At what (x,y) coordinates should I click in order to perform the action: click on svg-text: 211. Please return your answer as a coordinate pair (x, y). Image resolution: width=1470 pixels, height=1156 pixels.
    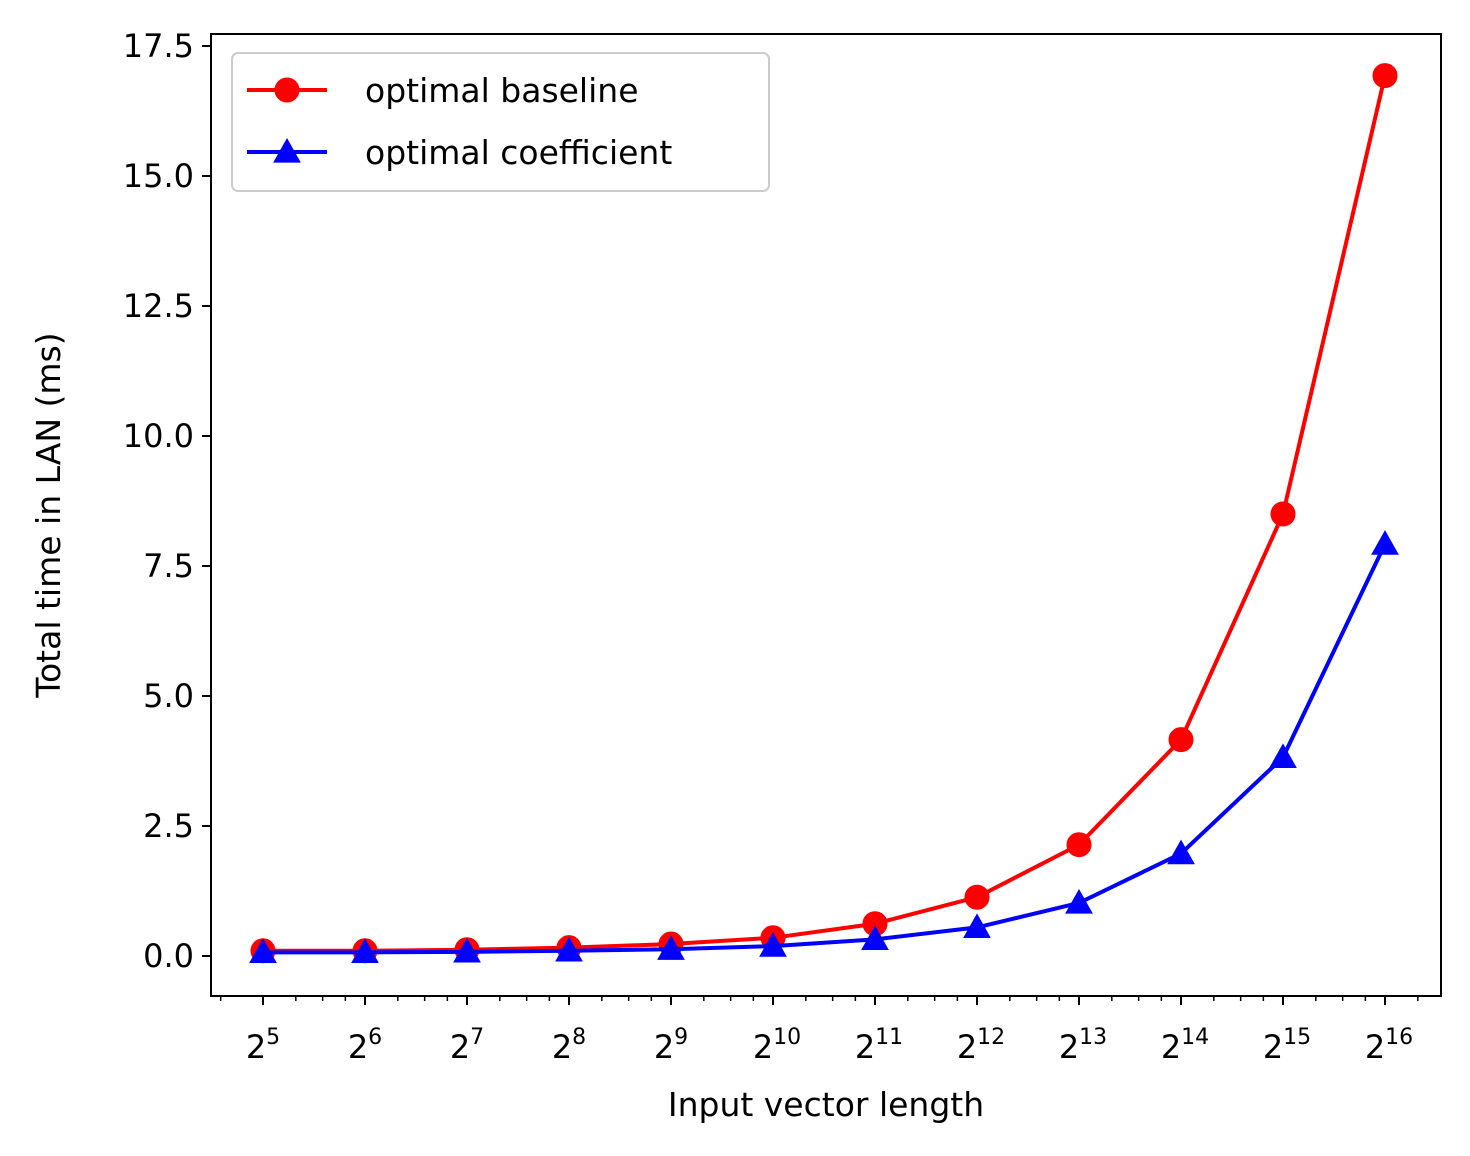
    Looking at the image, I should click on (879, 1045).